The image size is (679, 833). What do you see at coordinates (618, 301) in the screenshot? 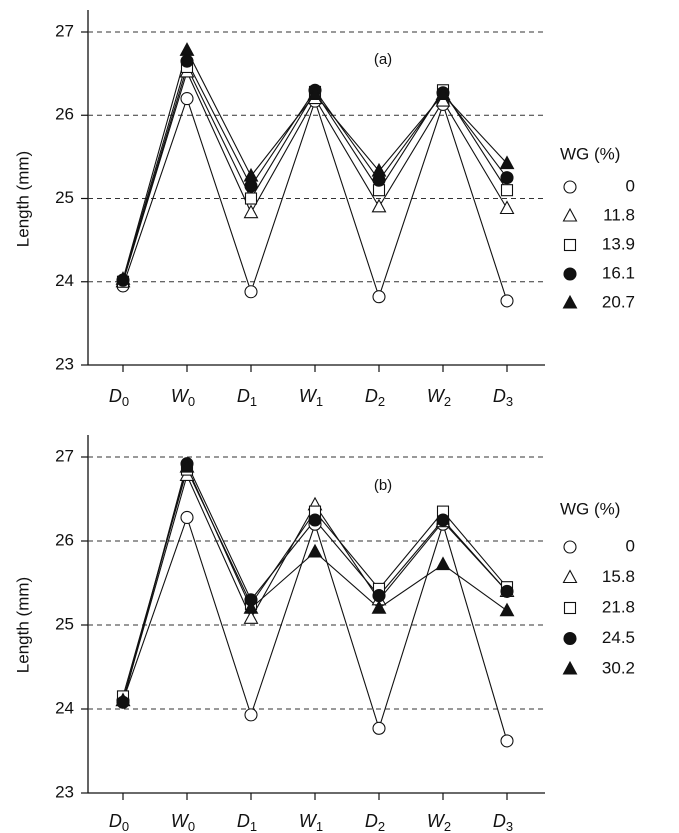
I see `legend-label: 20.7` at bounding box center [618, 301].